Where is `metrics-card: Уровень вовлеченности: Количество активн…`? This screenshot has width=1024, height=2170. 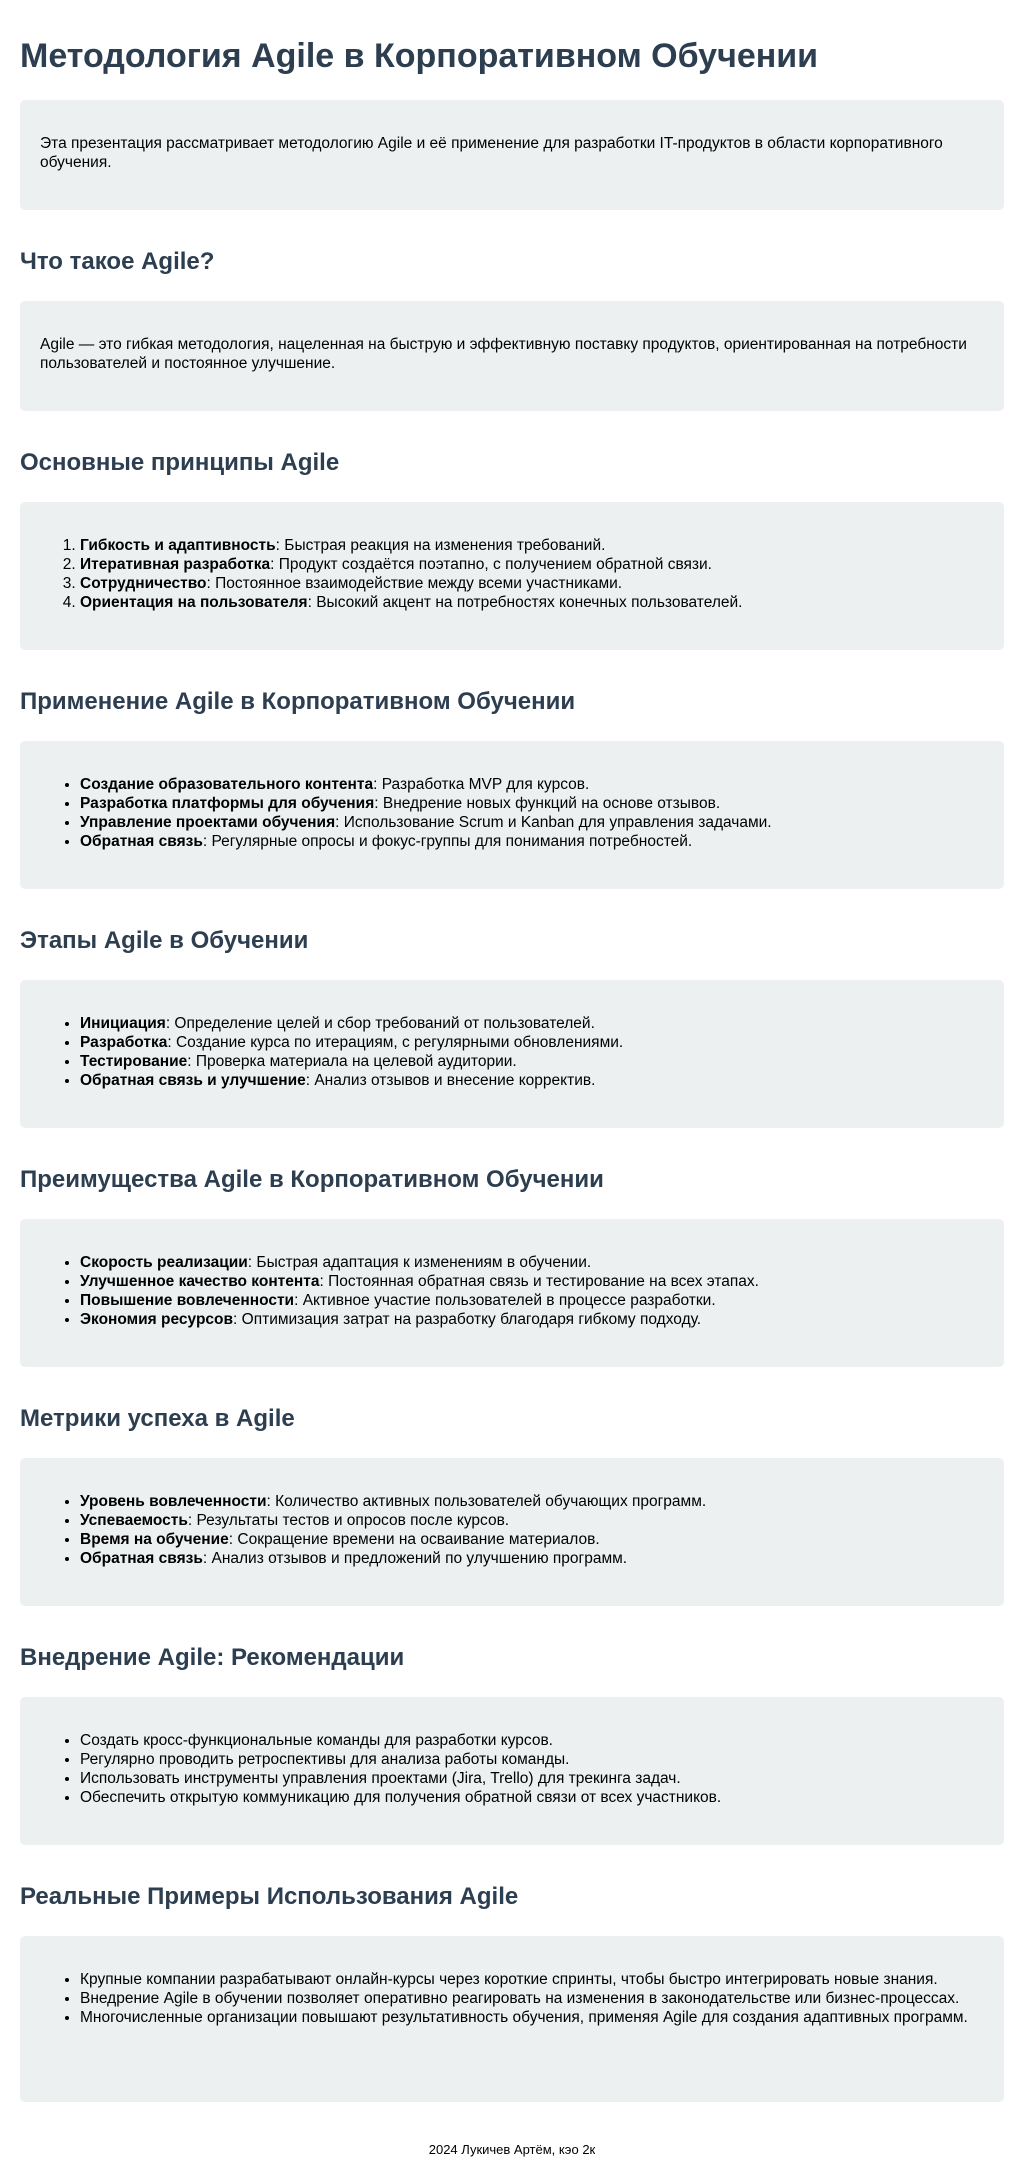 metrics-card: Уровень вовлеченности: Количество активн… is located at coordinates (512, 1532).